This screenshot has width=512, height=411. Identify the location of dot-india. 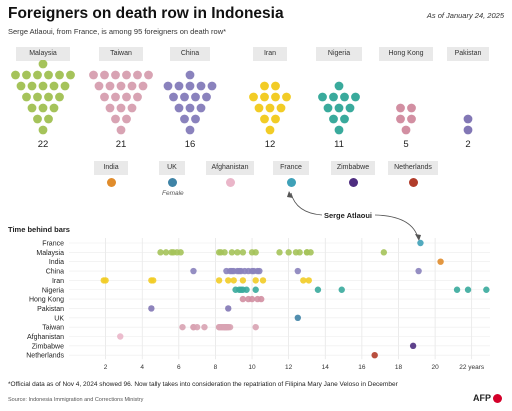
(111, 182).